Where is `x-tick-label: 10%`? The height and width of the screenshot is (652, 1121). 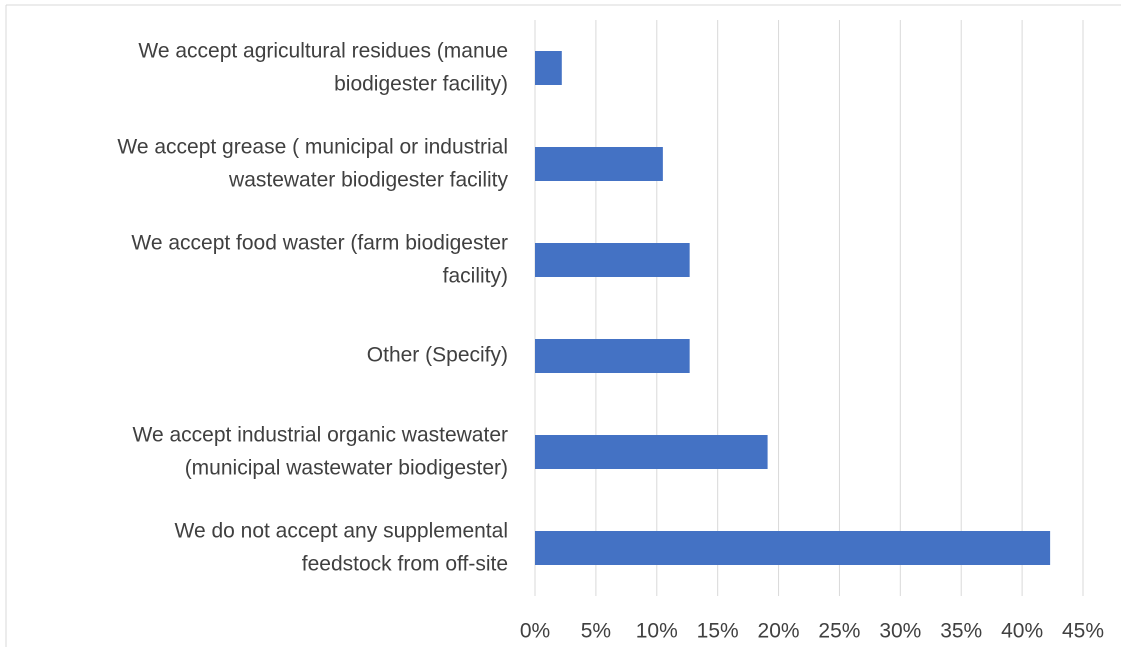
x-tick-label: 10% is located at coordinates (657, 631).